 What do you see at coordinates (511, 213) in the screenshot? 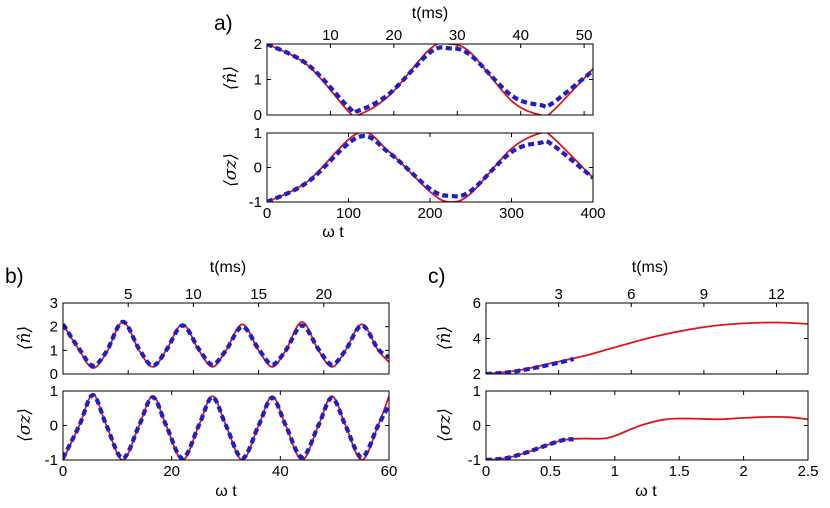
I see `xtick-label: 300` at bounding box center [511, 213].